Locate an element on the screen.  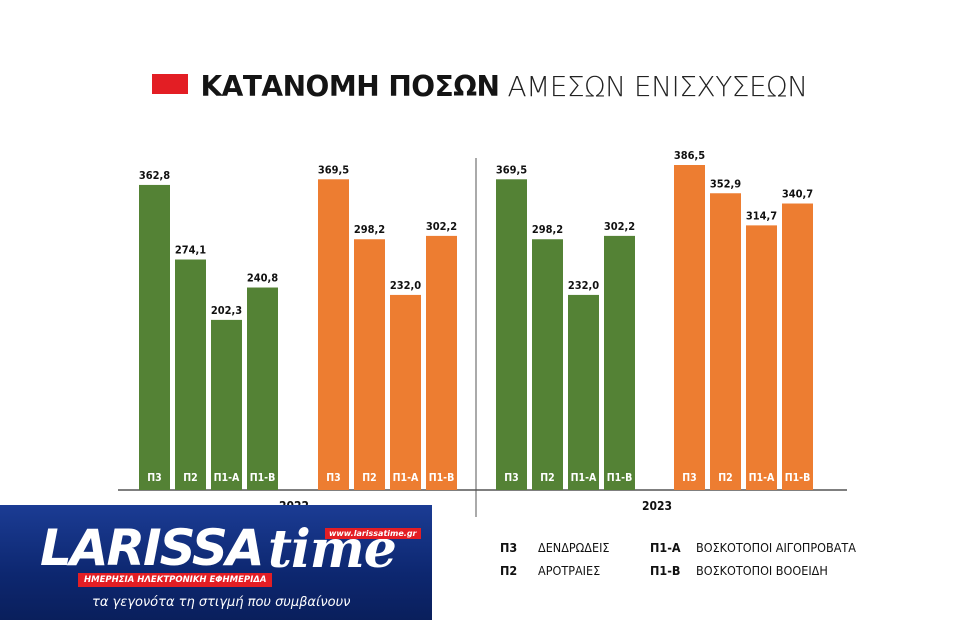
logo-url: www.larissatime.gr is located at coordinates (373, 533).